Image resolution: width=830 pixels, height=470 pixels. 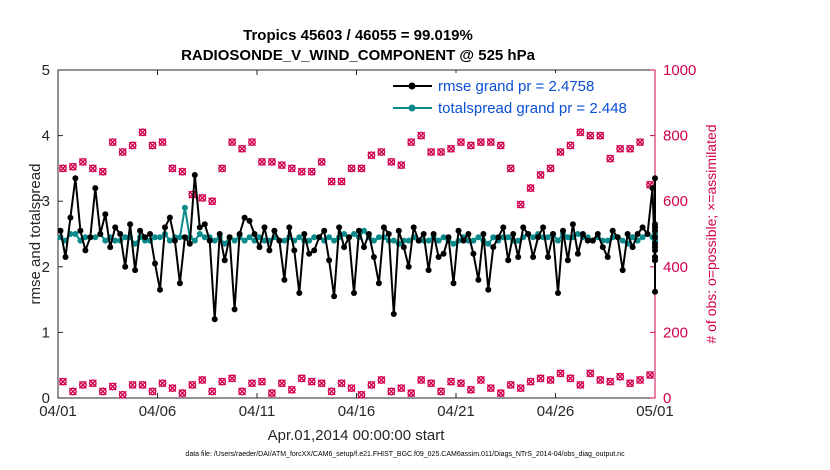 What do you see at coordinates (679, 70) in the screenshot?
I see `y-tick-label-right: 1000` at bounding box center [679, 70].